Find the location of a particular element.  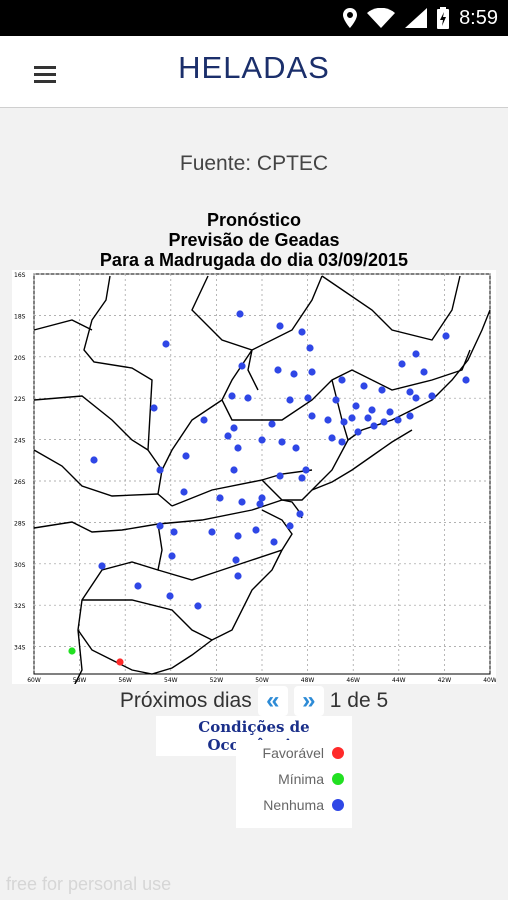

lon-tick-label: 46W is located at coordinates (353, 680).